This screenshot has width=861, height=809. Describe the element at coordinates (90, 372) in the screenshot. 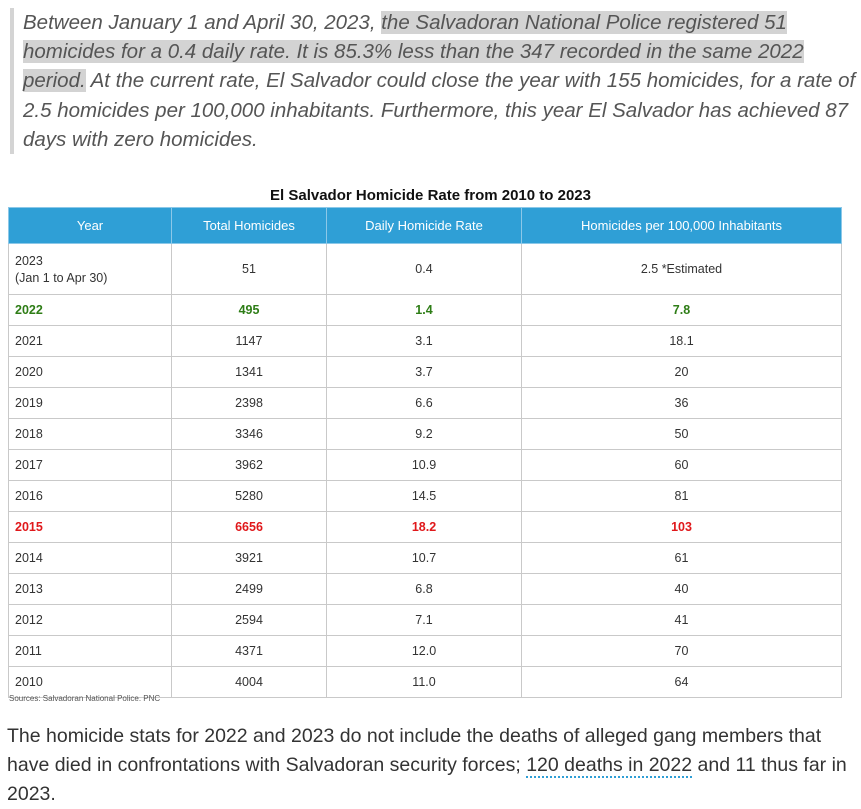

I see `year-cell: 2020` at that location.